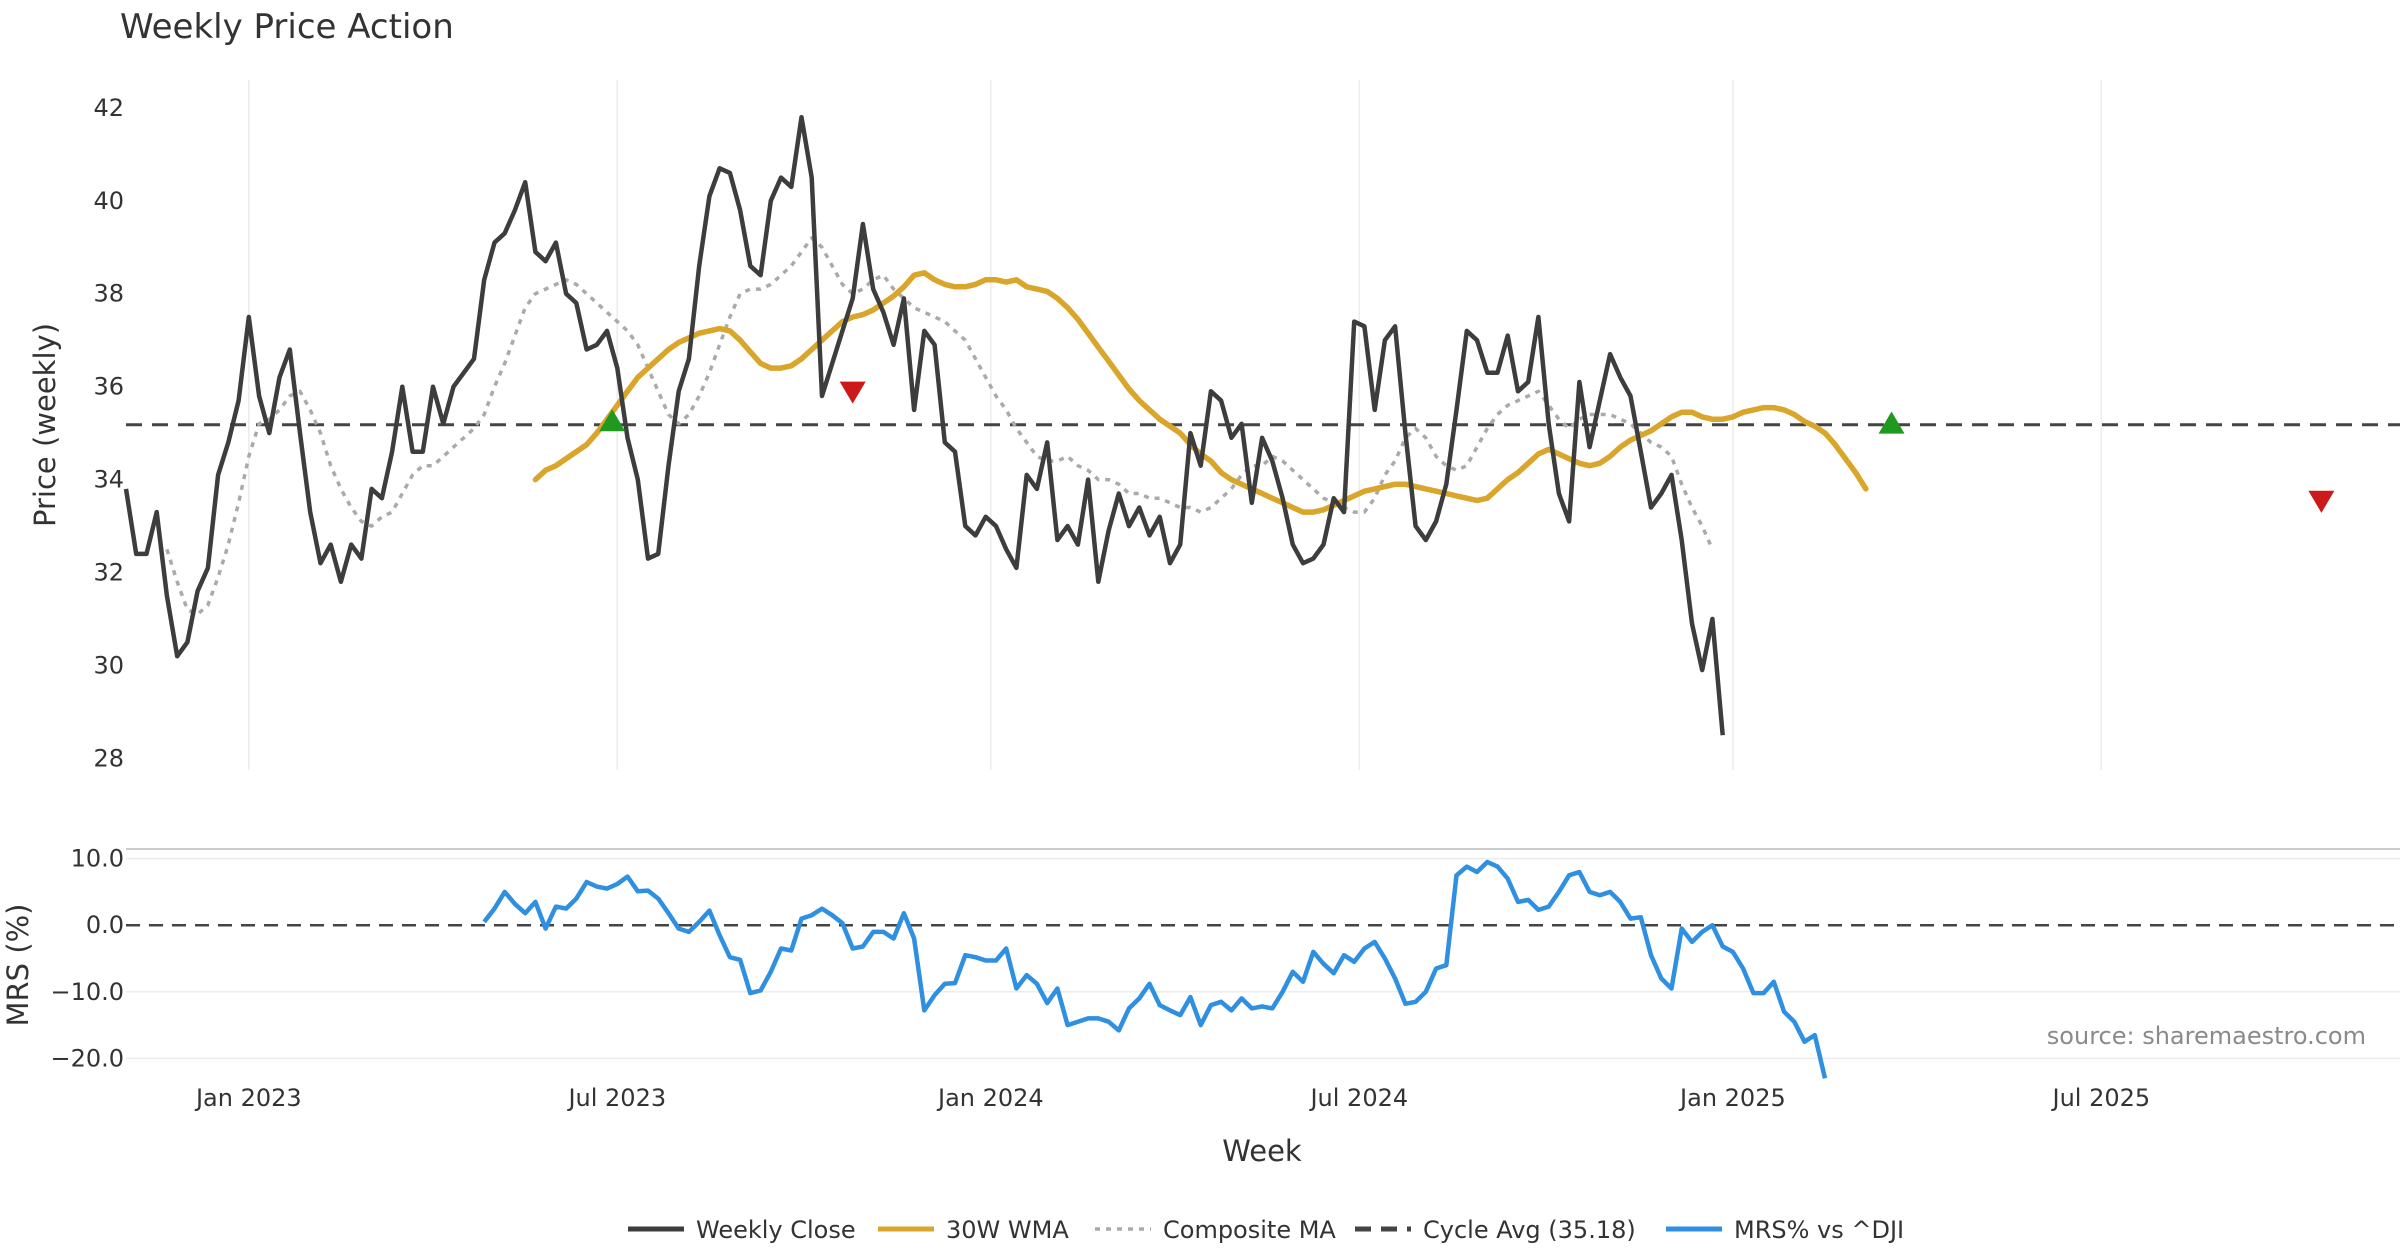 The height and width of the screenshot is (1260, 2400). I want to click on x-tick-label: Jan 2025, so click(1732, 1098).